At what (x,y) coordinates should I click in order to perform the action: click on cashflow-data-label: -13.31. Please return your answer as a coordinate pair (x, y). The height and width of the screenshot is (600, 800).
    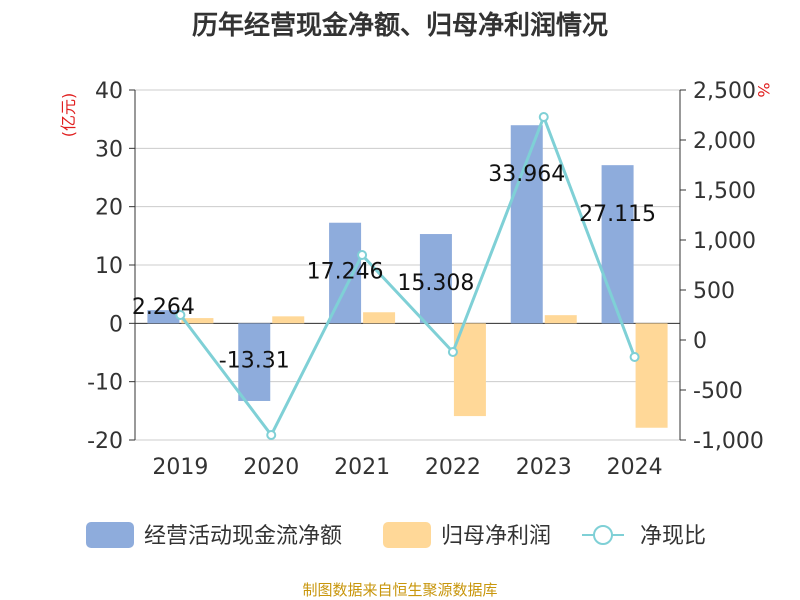
    Looking at the image, I should click on (254, 360).